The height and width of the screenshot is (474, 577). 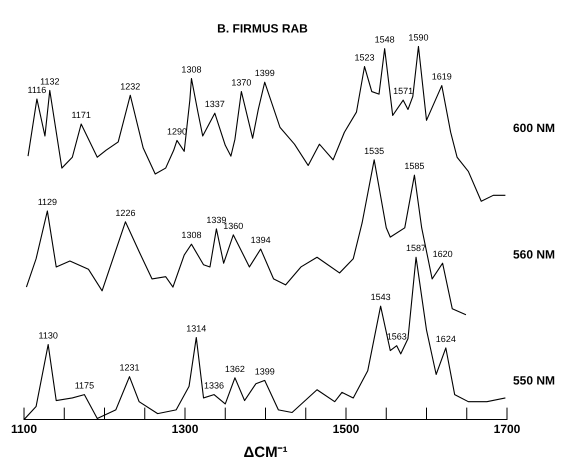 I want to click on x-tick-label: 1700, so click(x=507, y=429).